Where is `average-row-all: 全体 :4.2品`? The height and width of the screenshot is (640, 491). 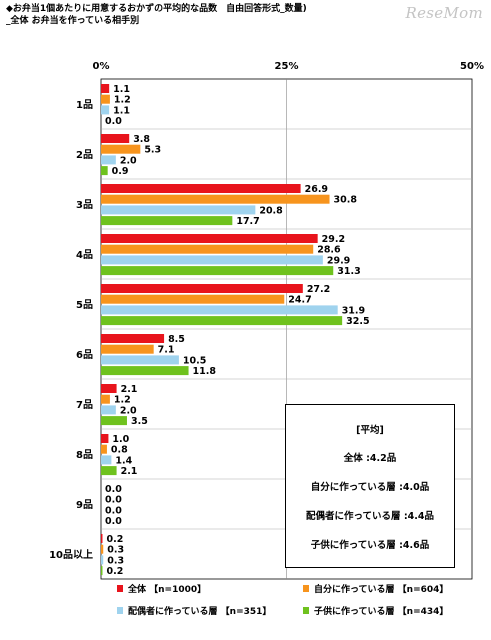 average-row-all: 全体 :4.2品 is located at coordinates (370, 458).